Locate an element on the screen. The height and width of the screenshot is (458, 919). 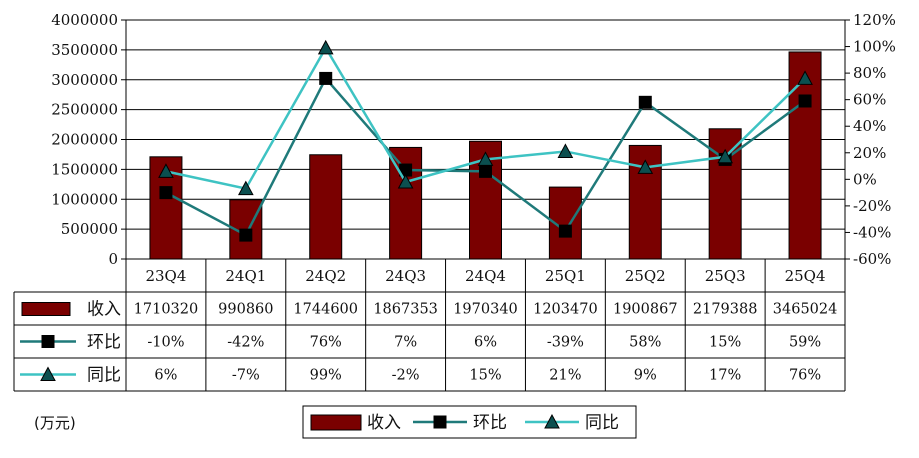
table-cell: -10% is located at coordinates (165, 343).